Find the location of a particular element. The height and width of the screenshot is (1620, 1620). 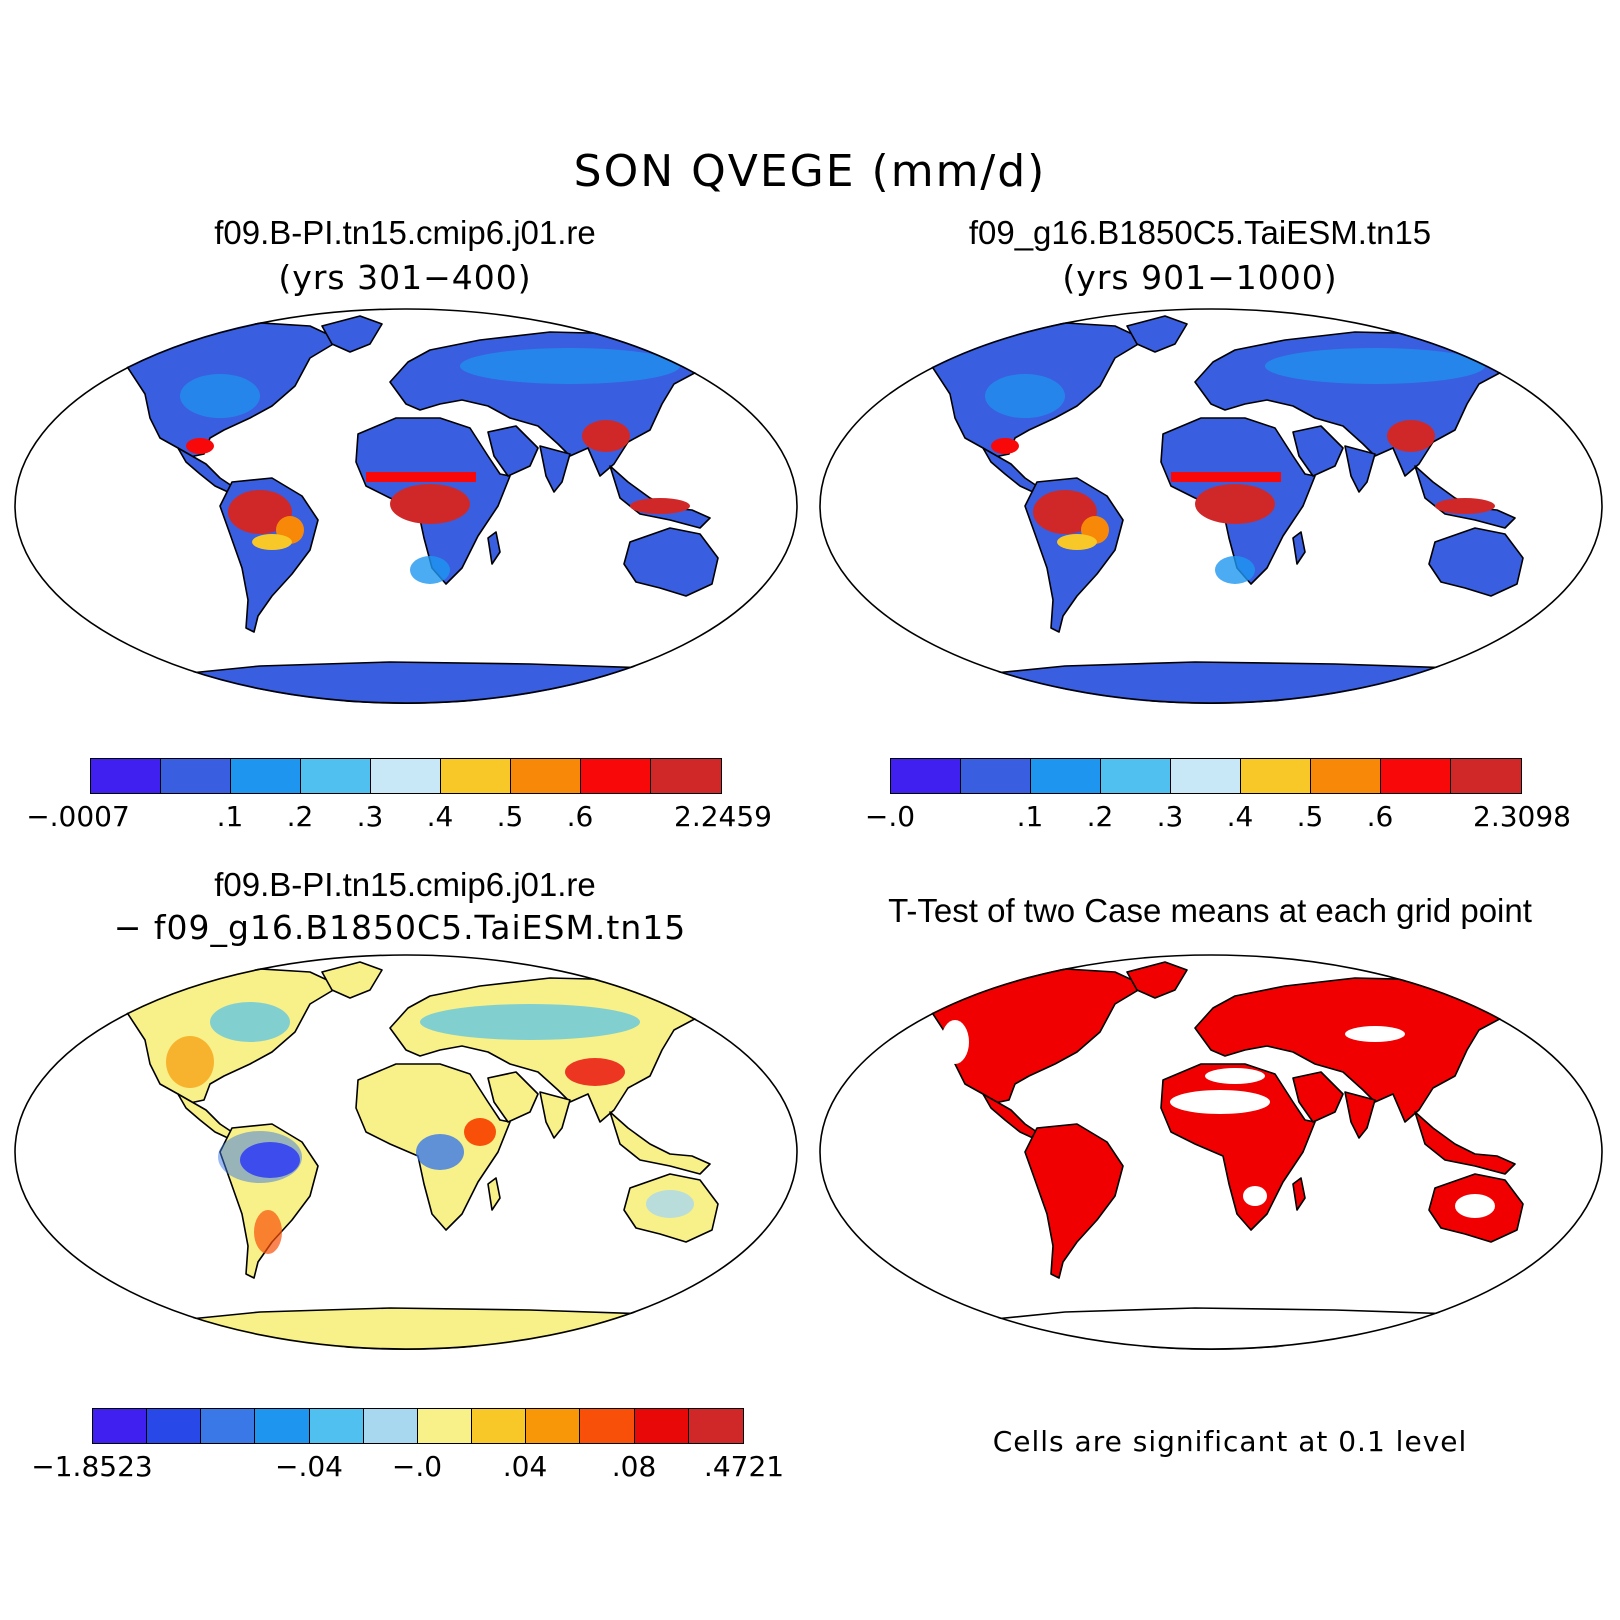

panel-tl-title: f09.B-PI.tn15.cmip6.j01.re is located at coordinates (405, 232).